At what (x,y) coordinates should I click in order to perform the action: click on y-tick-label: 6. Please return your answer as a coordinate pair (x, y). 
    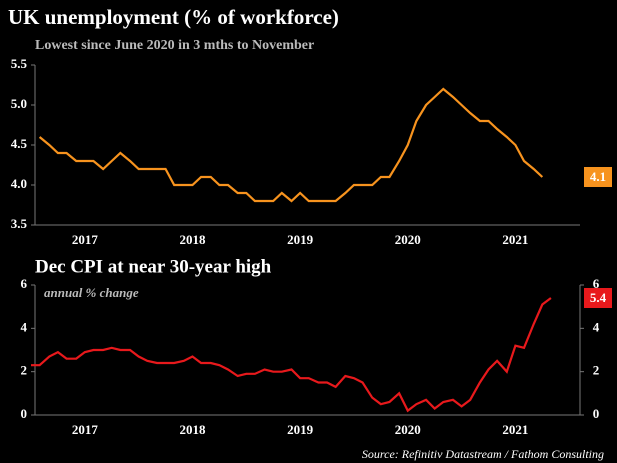
    Looking at the image, I should click on (24, 283).